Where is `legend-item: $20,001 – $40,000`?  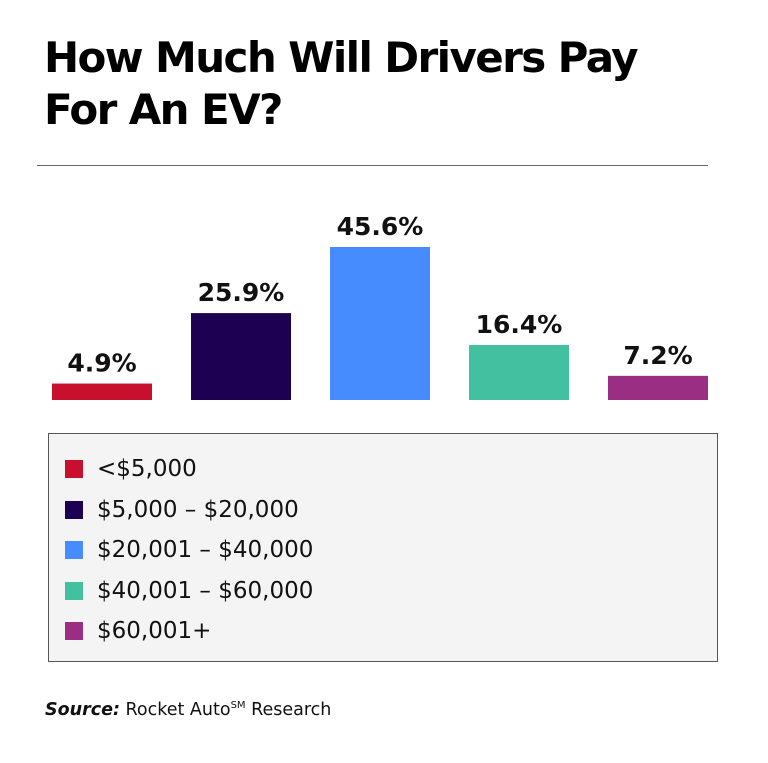 legend-item: $20,001 – $40,000 is located at coordinates (383, 550).